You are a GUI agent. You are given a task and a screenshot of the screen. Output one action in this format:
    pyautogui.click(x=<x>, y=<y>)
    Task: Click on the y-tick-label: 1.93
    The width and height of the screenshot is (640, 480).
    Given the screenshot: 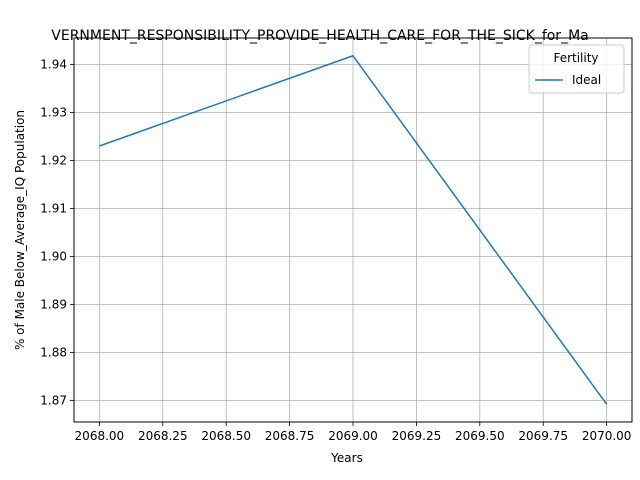 What is the action you would take?
    pyautogui.click(x=53, y=112)
    